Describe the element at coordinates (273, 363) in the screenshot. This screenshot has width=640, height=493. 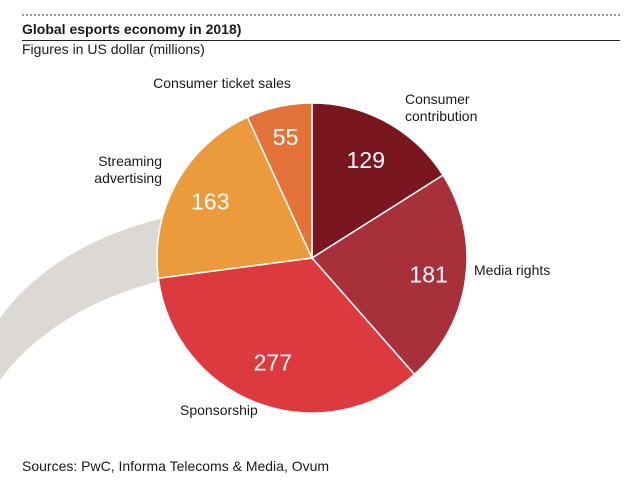
I see `value-label: 277` at that location.